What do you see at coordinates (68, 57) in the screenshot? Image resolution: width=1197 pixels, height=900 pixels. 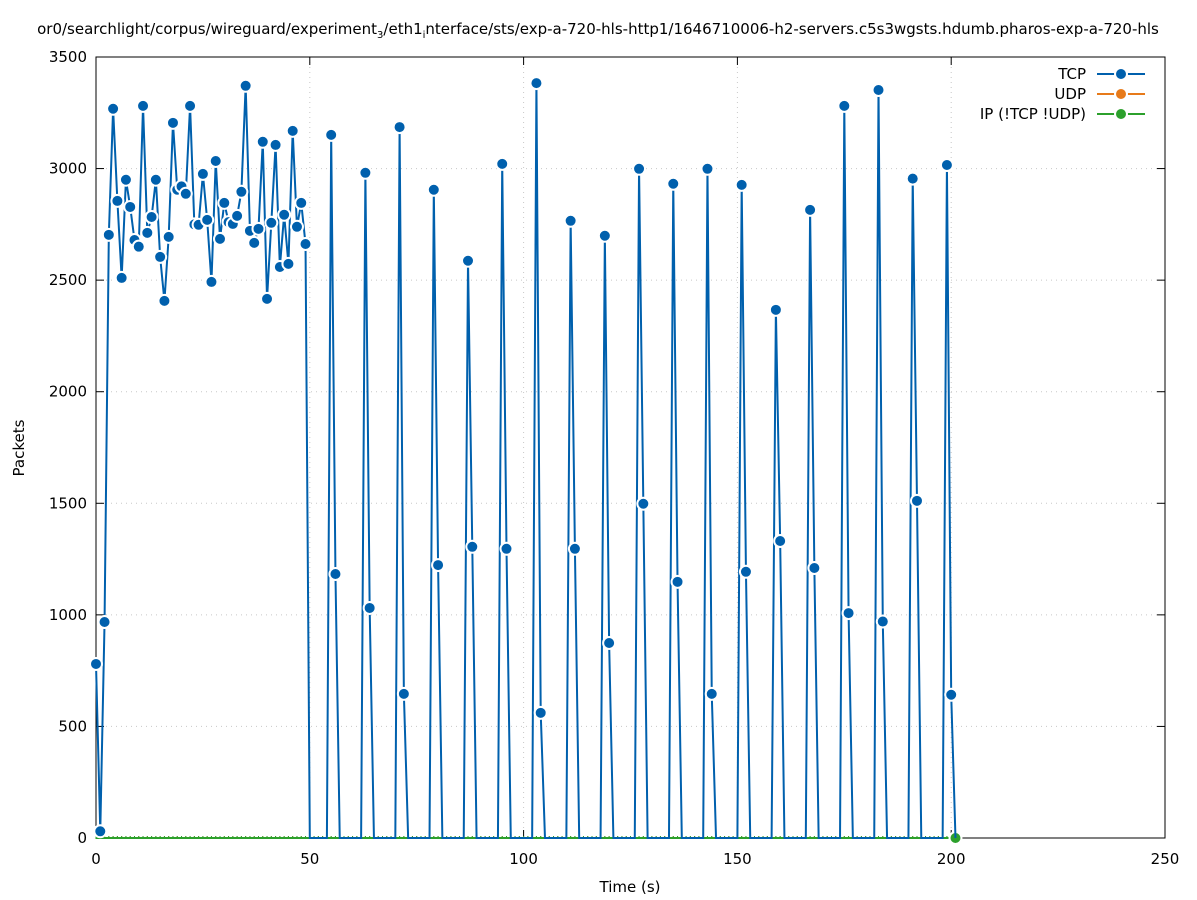 I see `y-tick-label: 3500` at bounding box center [68, 57].